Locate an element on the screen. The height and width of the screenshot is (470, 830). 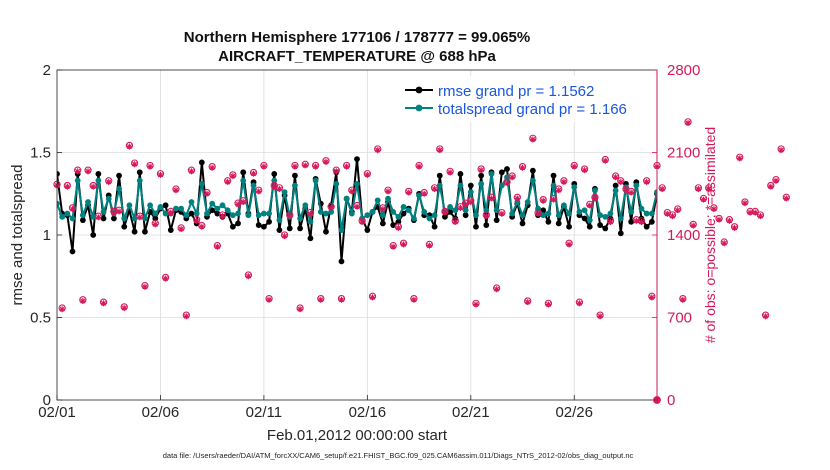
y-axis-label-right: # of obs: o=possible; *=assimilated is located at coordinates (710, 235).